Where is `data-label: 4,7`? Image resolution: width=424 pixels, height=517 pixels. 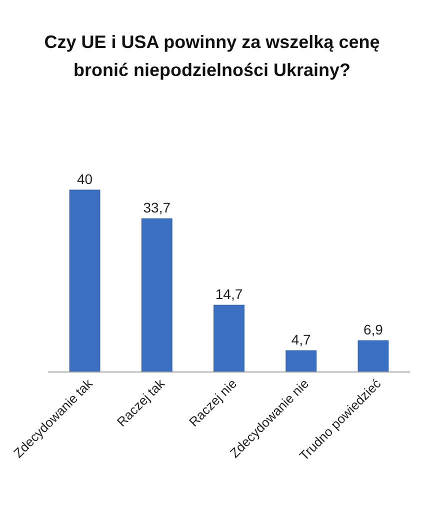 data-label: 4,7 is located at coordinates (301, 340).